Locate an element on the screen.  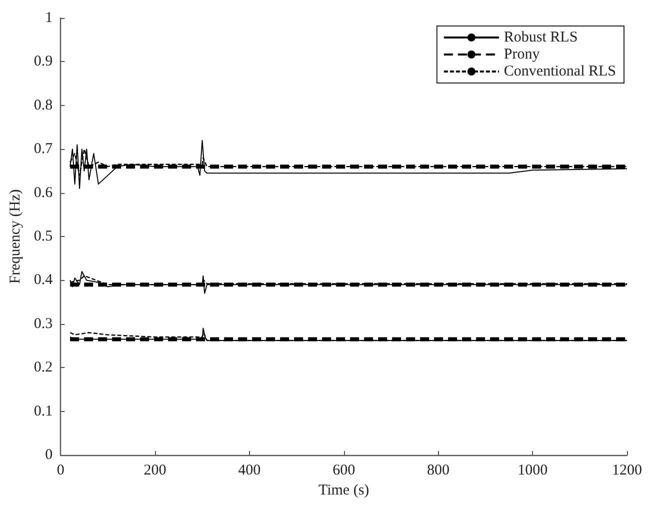
y-tick-label: 0.3 is located at coordinates (43, 324).